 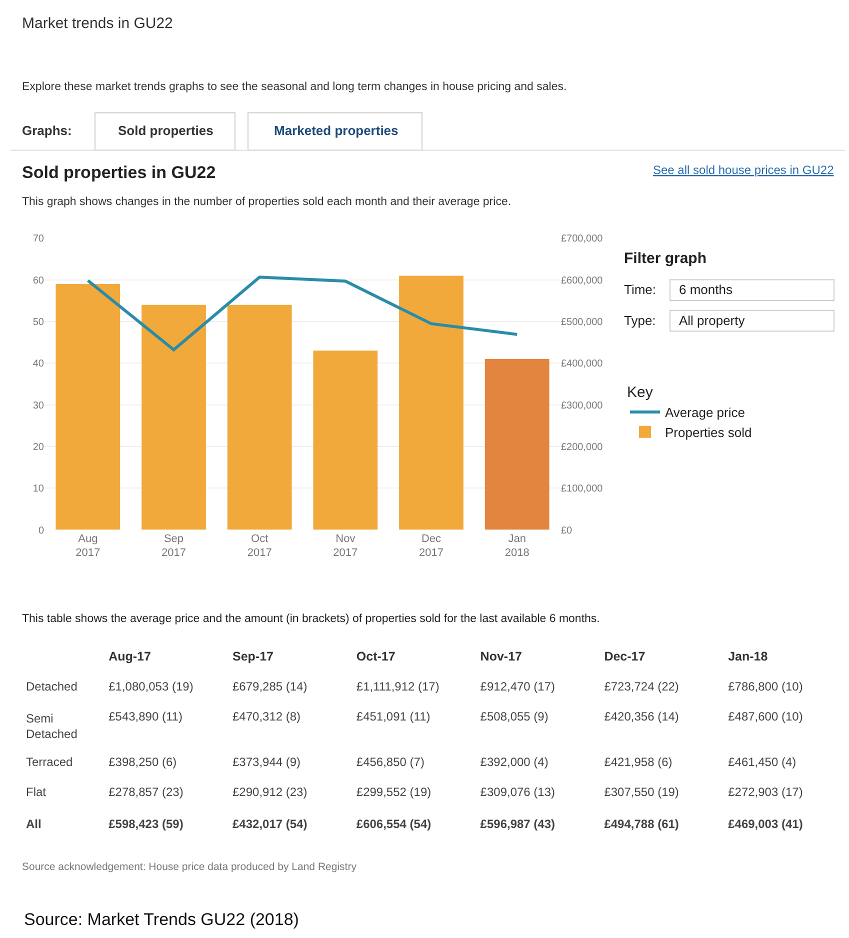 I want to click on text: £596,987 (43), so click(x=518, y=824).